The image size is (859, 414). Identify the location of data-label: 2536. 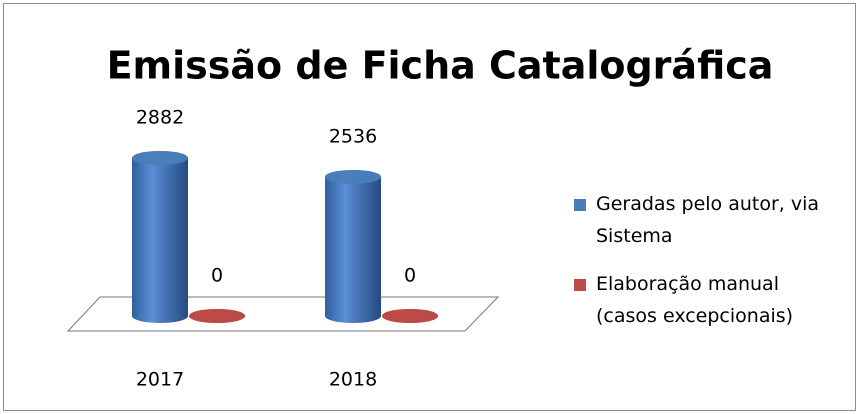
(353, 136).